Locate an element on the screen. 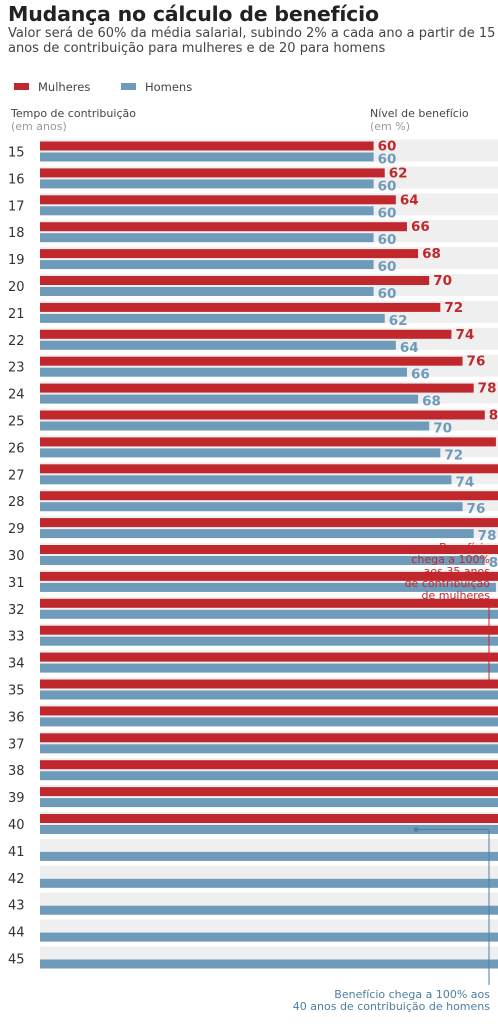  bar-label-men-26: 72 is located at coordinates (453, 455).